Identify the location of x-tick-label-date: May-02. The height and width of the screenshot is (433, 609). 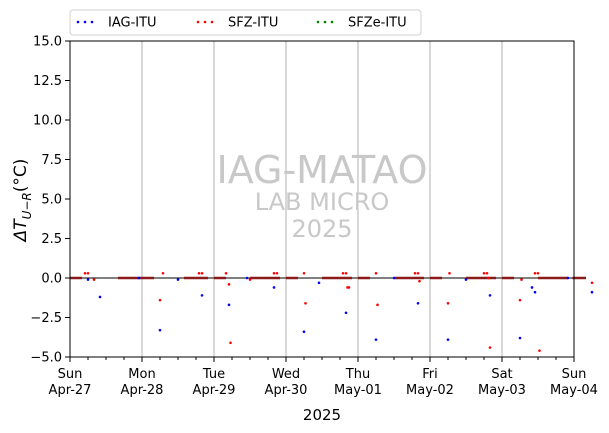
(430, 390).